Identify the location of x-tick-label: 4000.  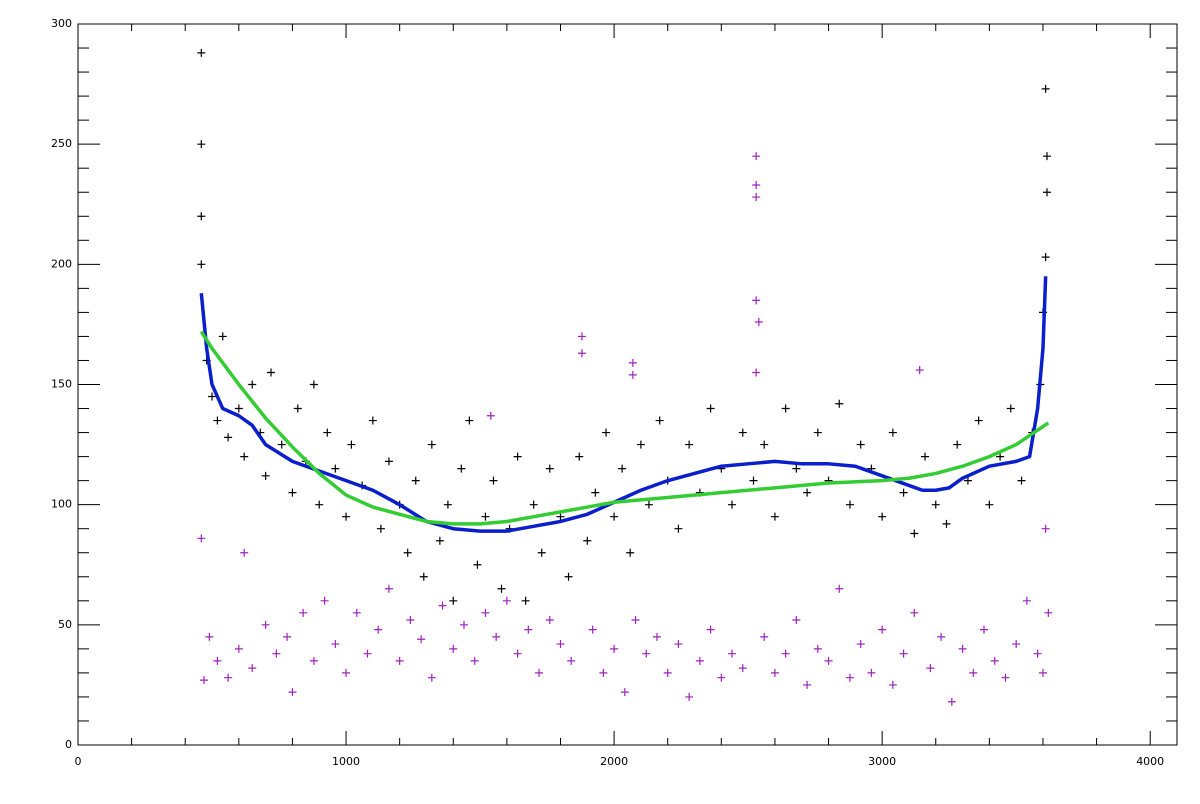
(1150, 761).